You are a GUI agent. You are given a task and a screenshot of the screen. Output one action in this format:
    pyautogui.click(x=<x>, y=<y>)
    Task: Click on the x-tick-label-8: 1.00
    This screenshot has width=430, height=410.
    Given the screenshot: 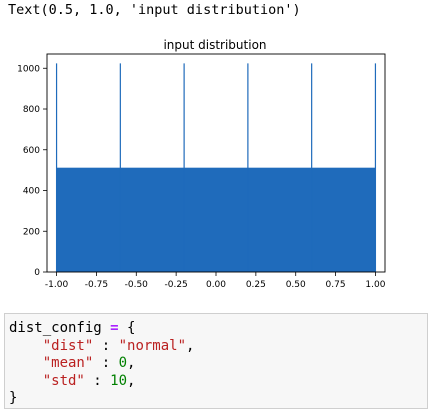 What is the action you would take?
    pyautogui.click(x=375, y=285)
    